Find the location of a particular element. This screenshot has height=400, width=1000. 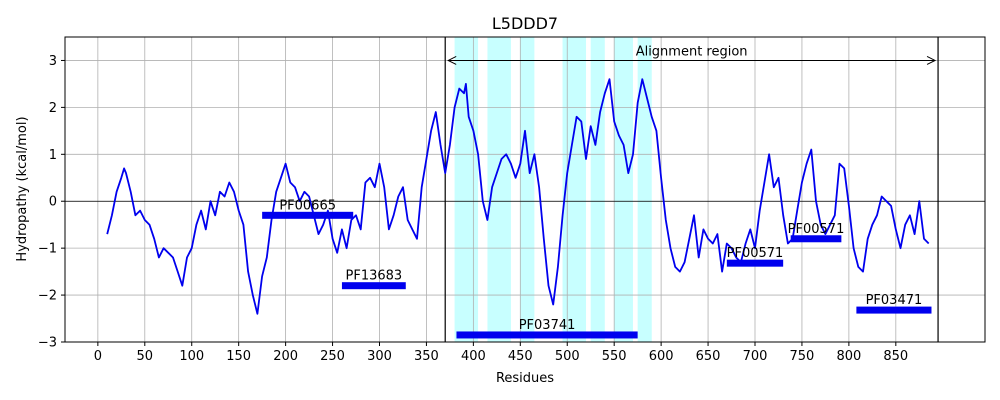

x-tick-label: 0 is located at coordinates (98, 356).